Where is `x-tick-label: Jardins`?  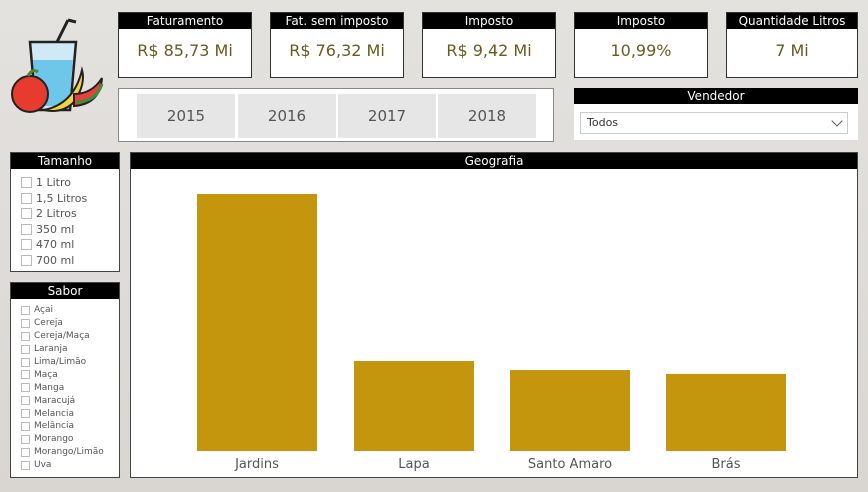 x-tick-label: Jardins is located at coordinates (256, 464).